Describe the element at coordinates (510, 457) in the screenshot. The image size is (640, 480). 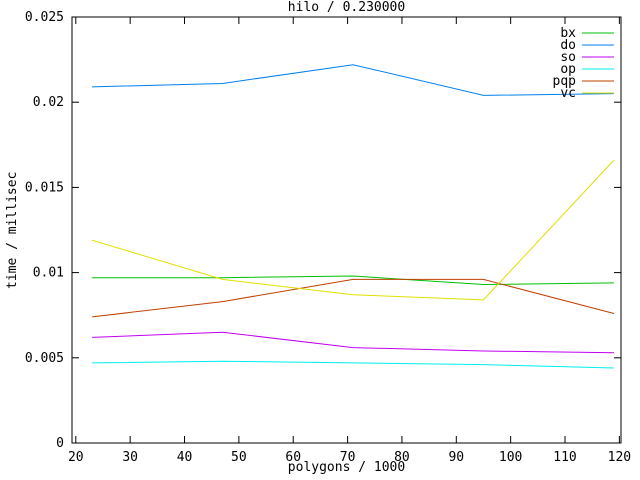
I see `x-tick-label: 100` at that location.